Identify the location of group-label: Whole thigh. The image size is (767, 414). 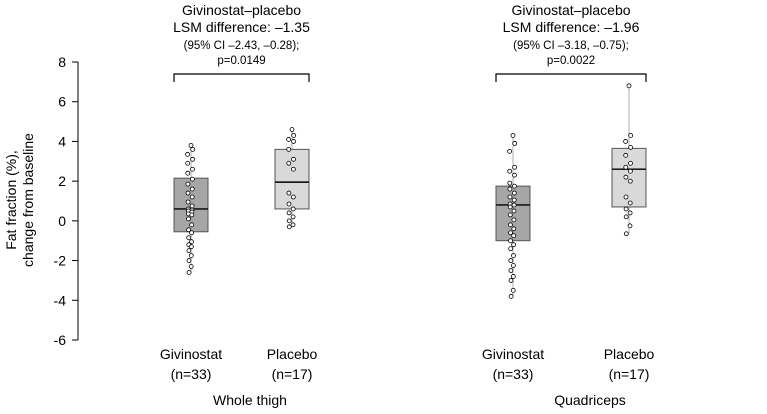
(250, 400).